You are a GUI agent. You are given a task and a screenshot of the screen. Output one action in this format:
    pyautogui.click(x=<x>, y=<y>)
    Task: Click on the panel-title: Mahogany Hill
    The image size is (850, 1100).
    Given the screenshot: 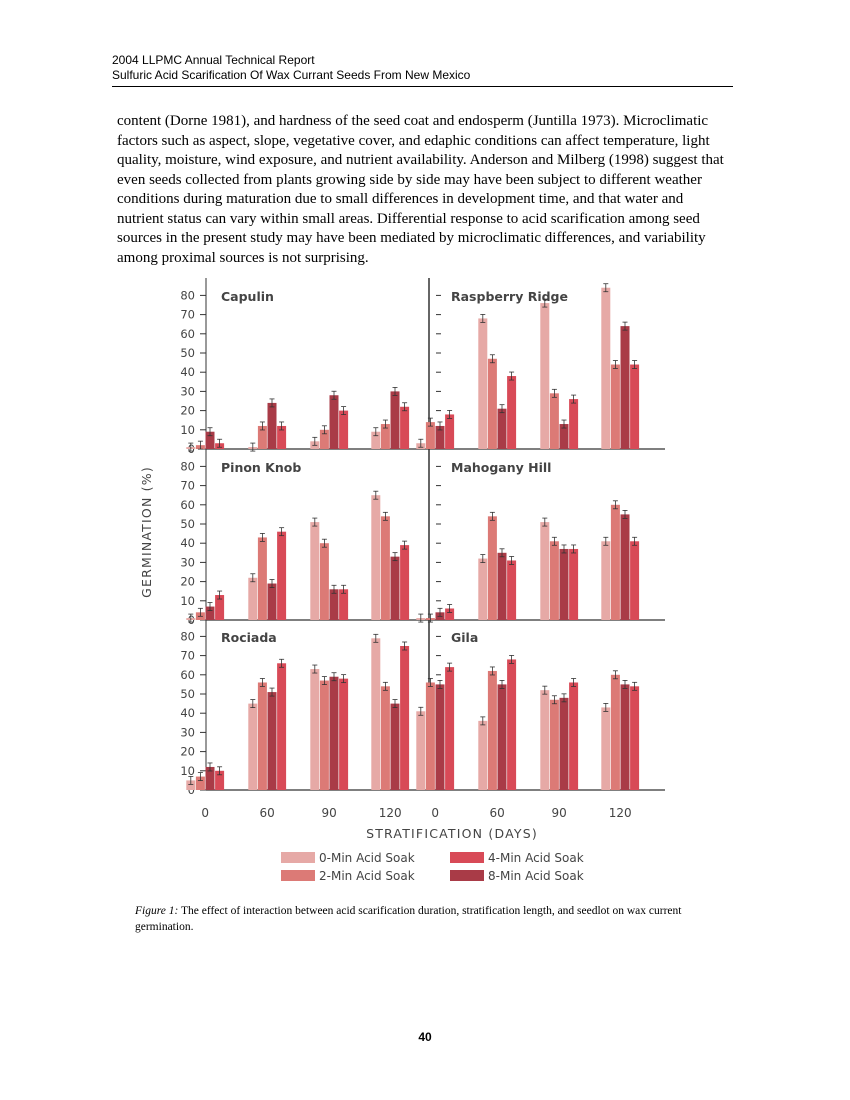 What is the action you would take?
    pyautogui.click(x=501, y=467)
    